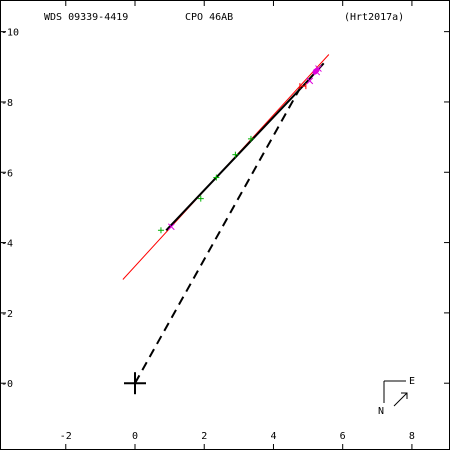  I want to click on x-tick-label: 8, so click(412, 436).